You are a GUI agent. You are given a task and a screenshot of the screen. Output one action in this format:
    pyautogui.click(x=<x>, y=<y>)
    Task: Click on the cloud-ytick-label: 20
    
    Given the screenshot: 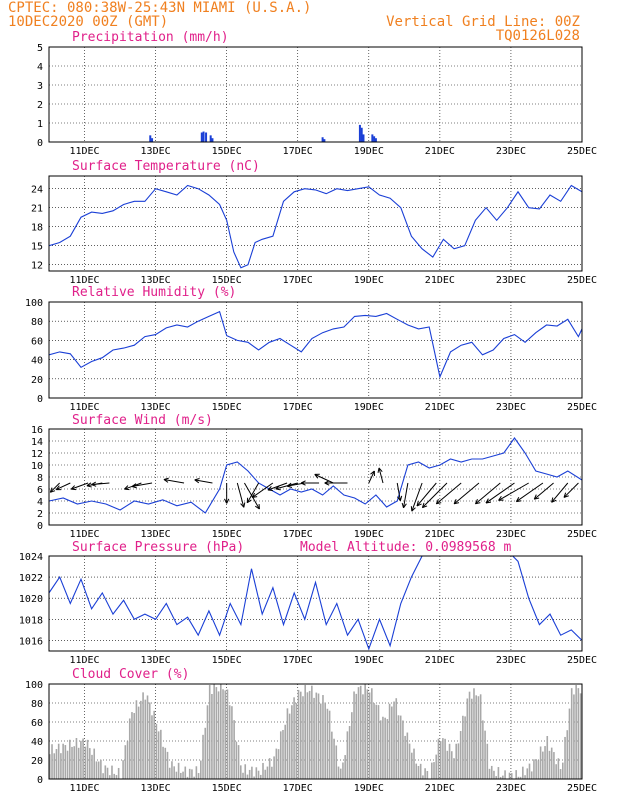 What is the action you would take?
    pyautogui.click(x=37, y=761)
    